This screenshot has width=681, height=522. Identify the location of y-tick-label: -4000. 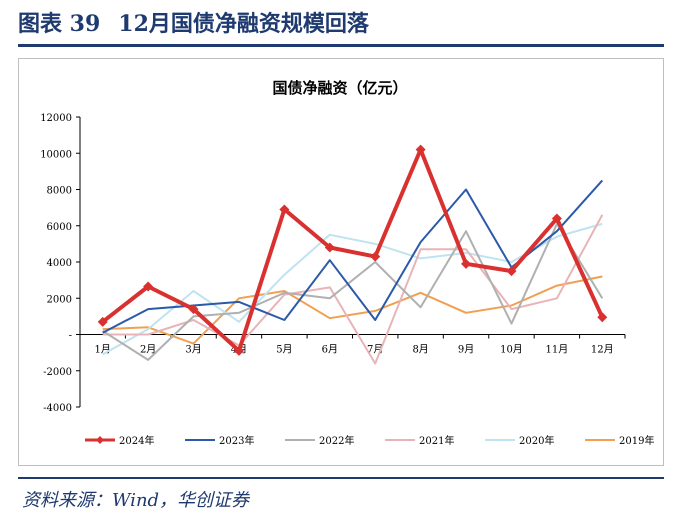
(57, 408).